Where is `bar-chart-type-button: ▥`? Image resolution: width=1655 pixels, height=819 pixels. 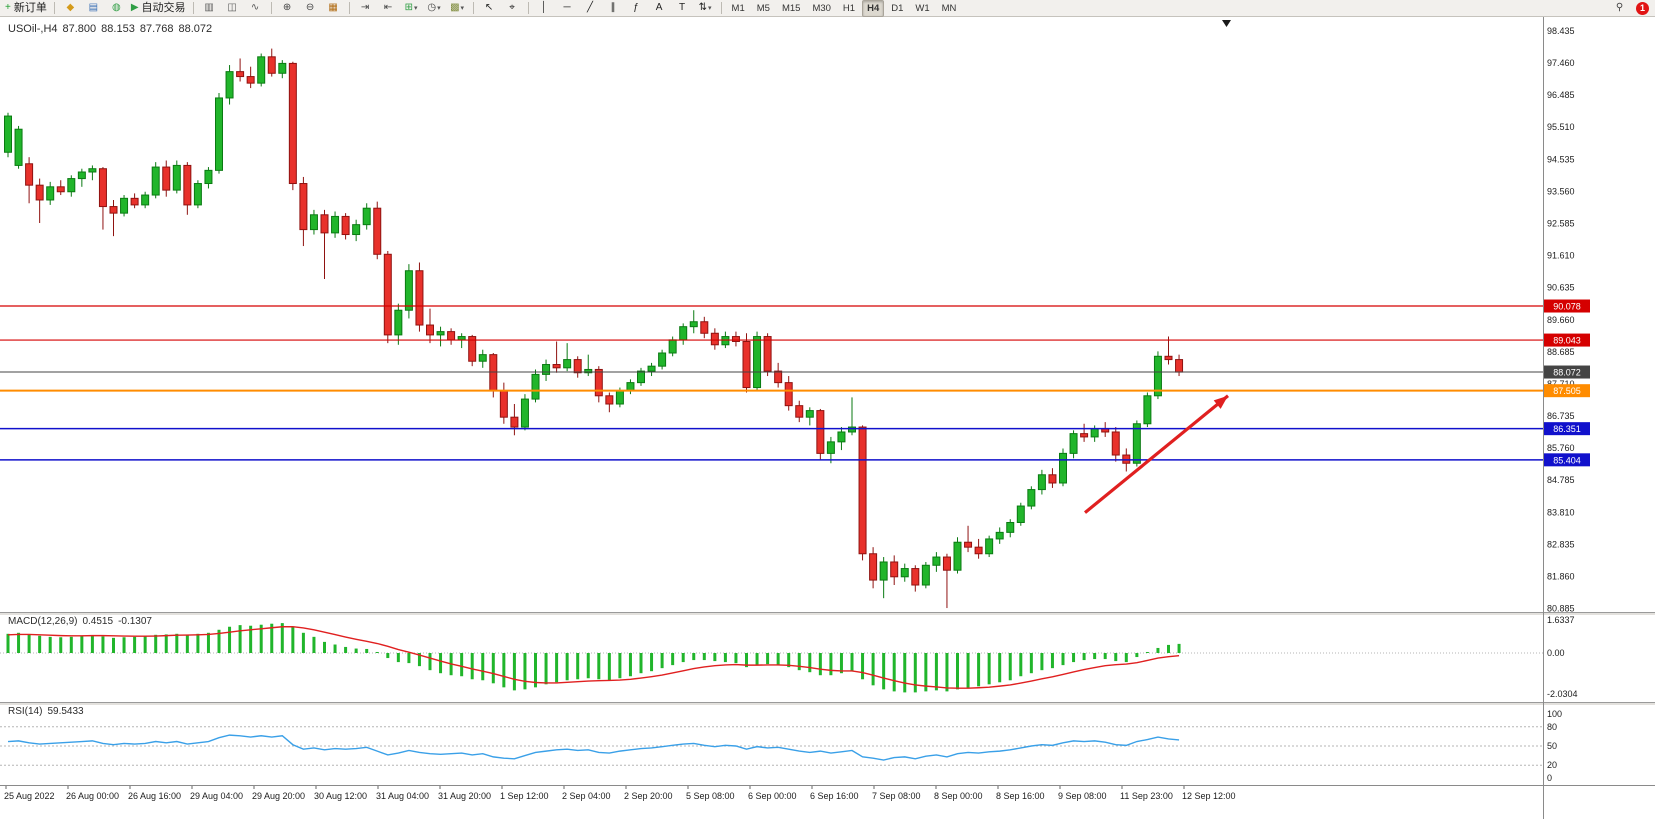
bar-chart-type-button: ▥ is located at coordinates (209, 8).